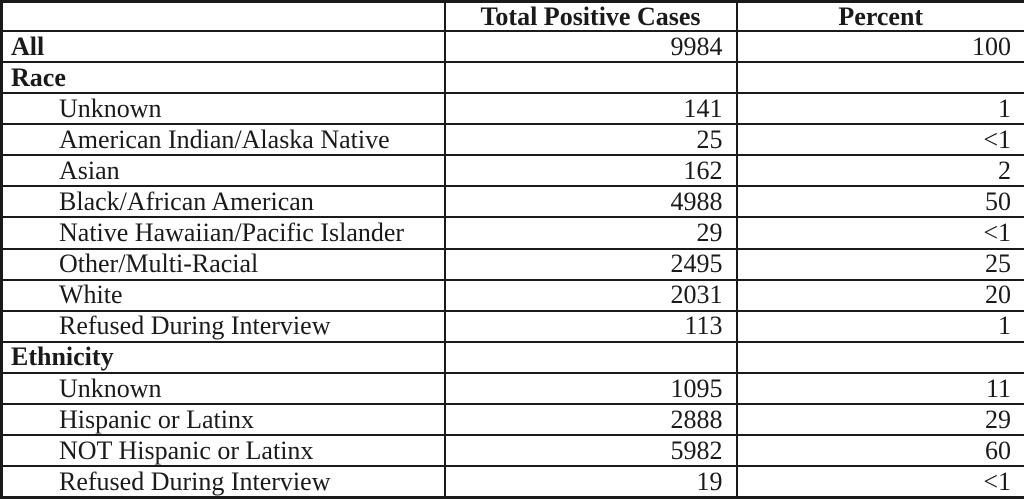 This screenshot has width=1024, height=499. I want to click on row-label: NOT Hispanic or Latinx, so click(223, 450).